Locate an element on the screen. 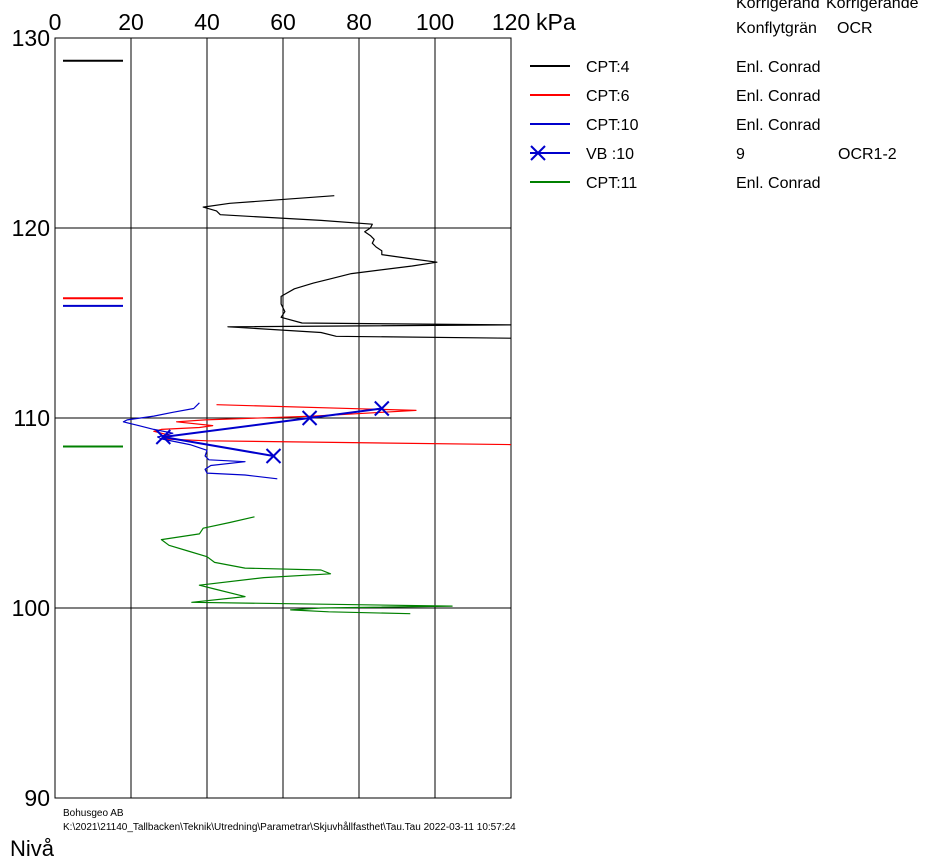 The image size is (950, 861). legend-series-name: CPT:6 is located at coordinates (608, 96).